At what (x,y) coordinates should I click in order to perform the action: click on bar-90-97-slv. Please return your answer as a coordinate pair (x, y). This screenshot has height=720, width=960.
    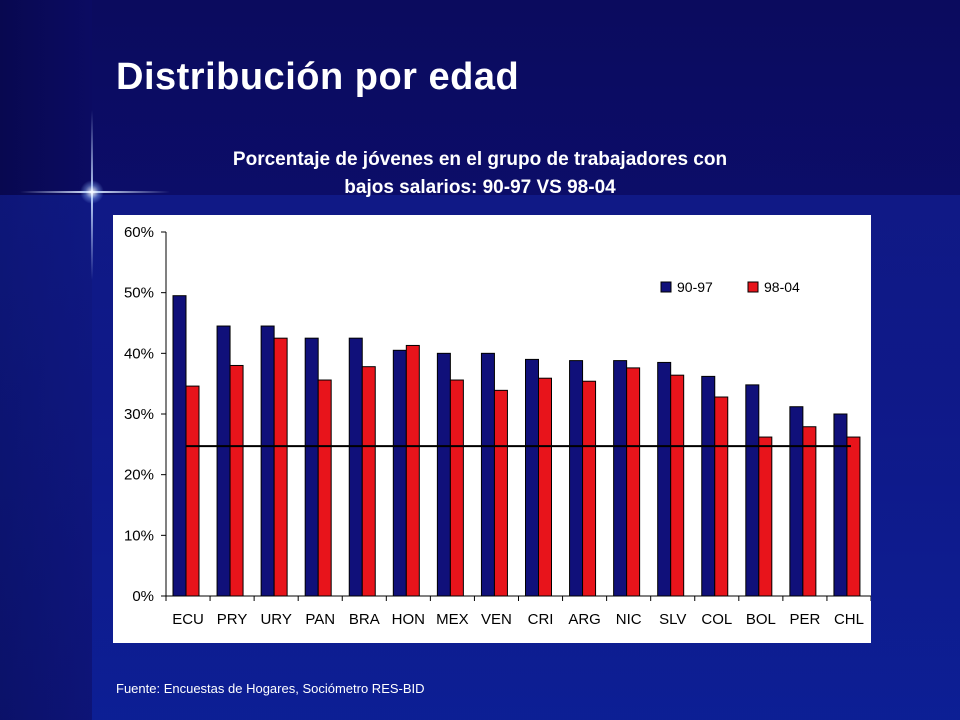
    Looking at the image, I should click on (664, 479).